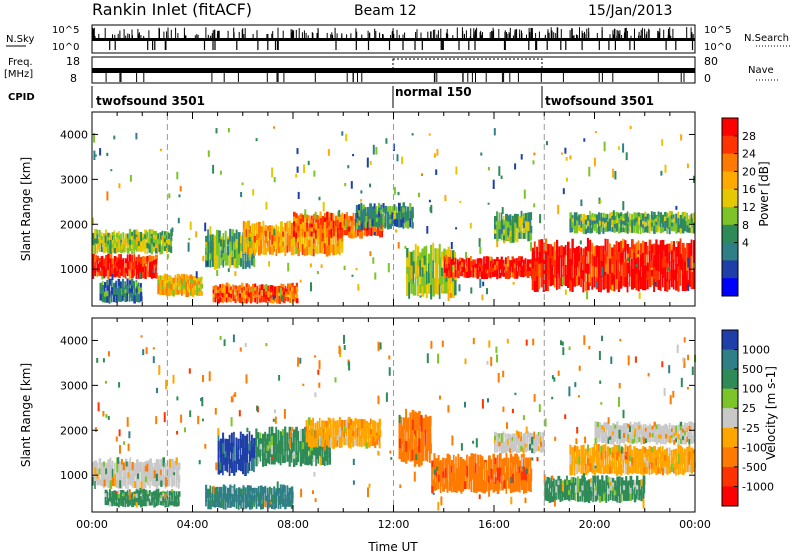  I want to click on nave-tick-bottom: 0, so click(707, 78).